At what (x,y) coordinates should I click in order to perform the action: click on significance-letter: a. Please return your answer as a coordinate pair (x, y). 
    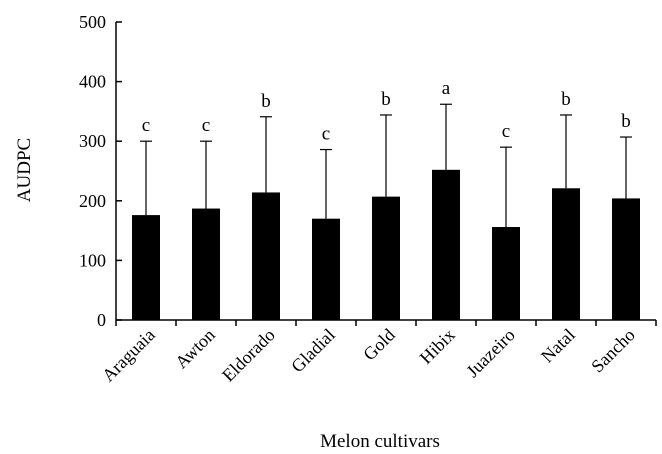
    Looking at the image, I should click on (446, 88).